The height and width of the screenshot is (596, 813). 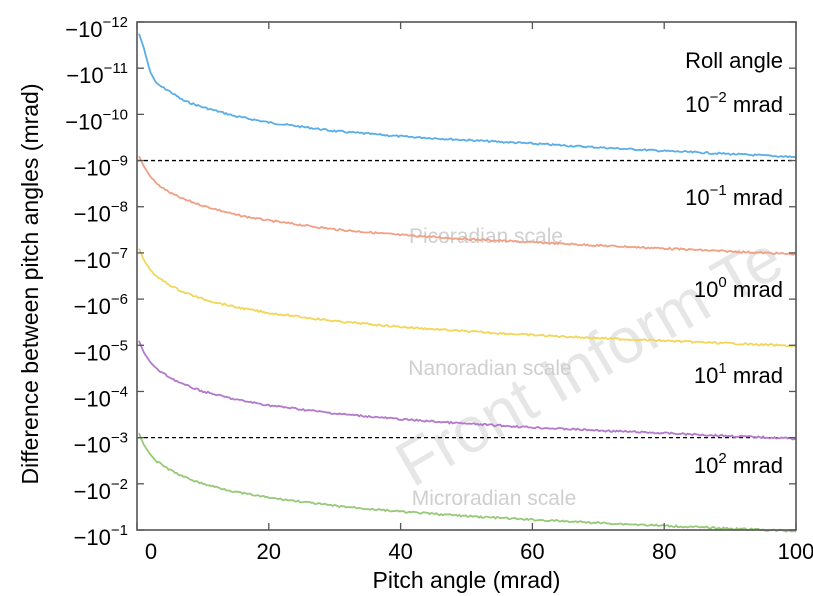 What do you see at coordinates (101, 490) in the screenshot?
I see `y-tick-label: −10−2` at bounding box center [101, 490].